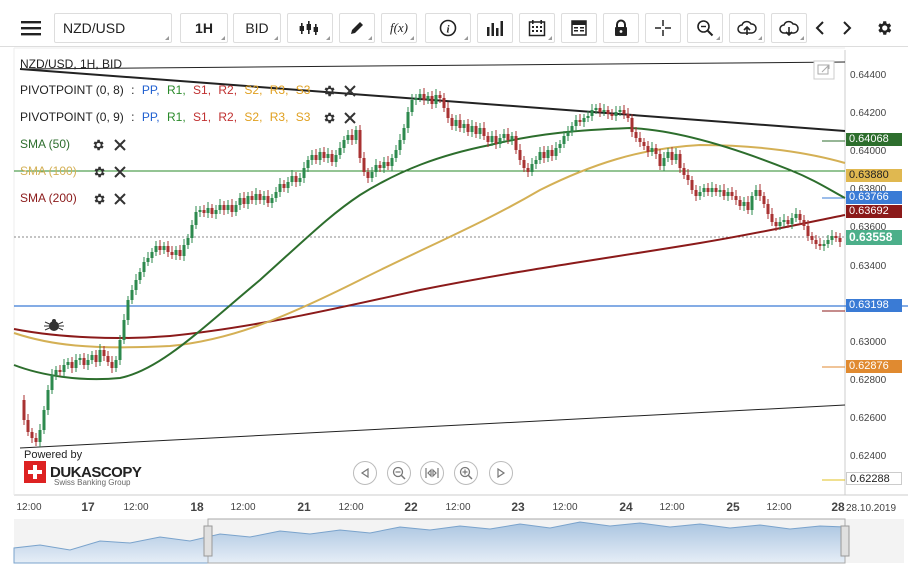 The height and width of the screenshot is (567, 908). I want to click on indicators-button: f(x), so click(399, 28).